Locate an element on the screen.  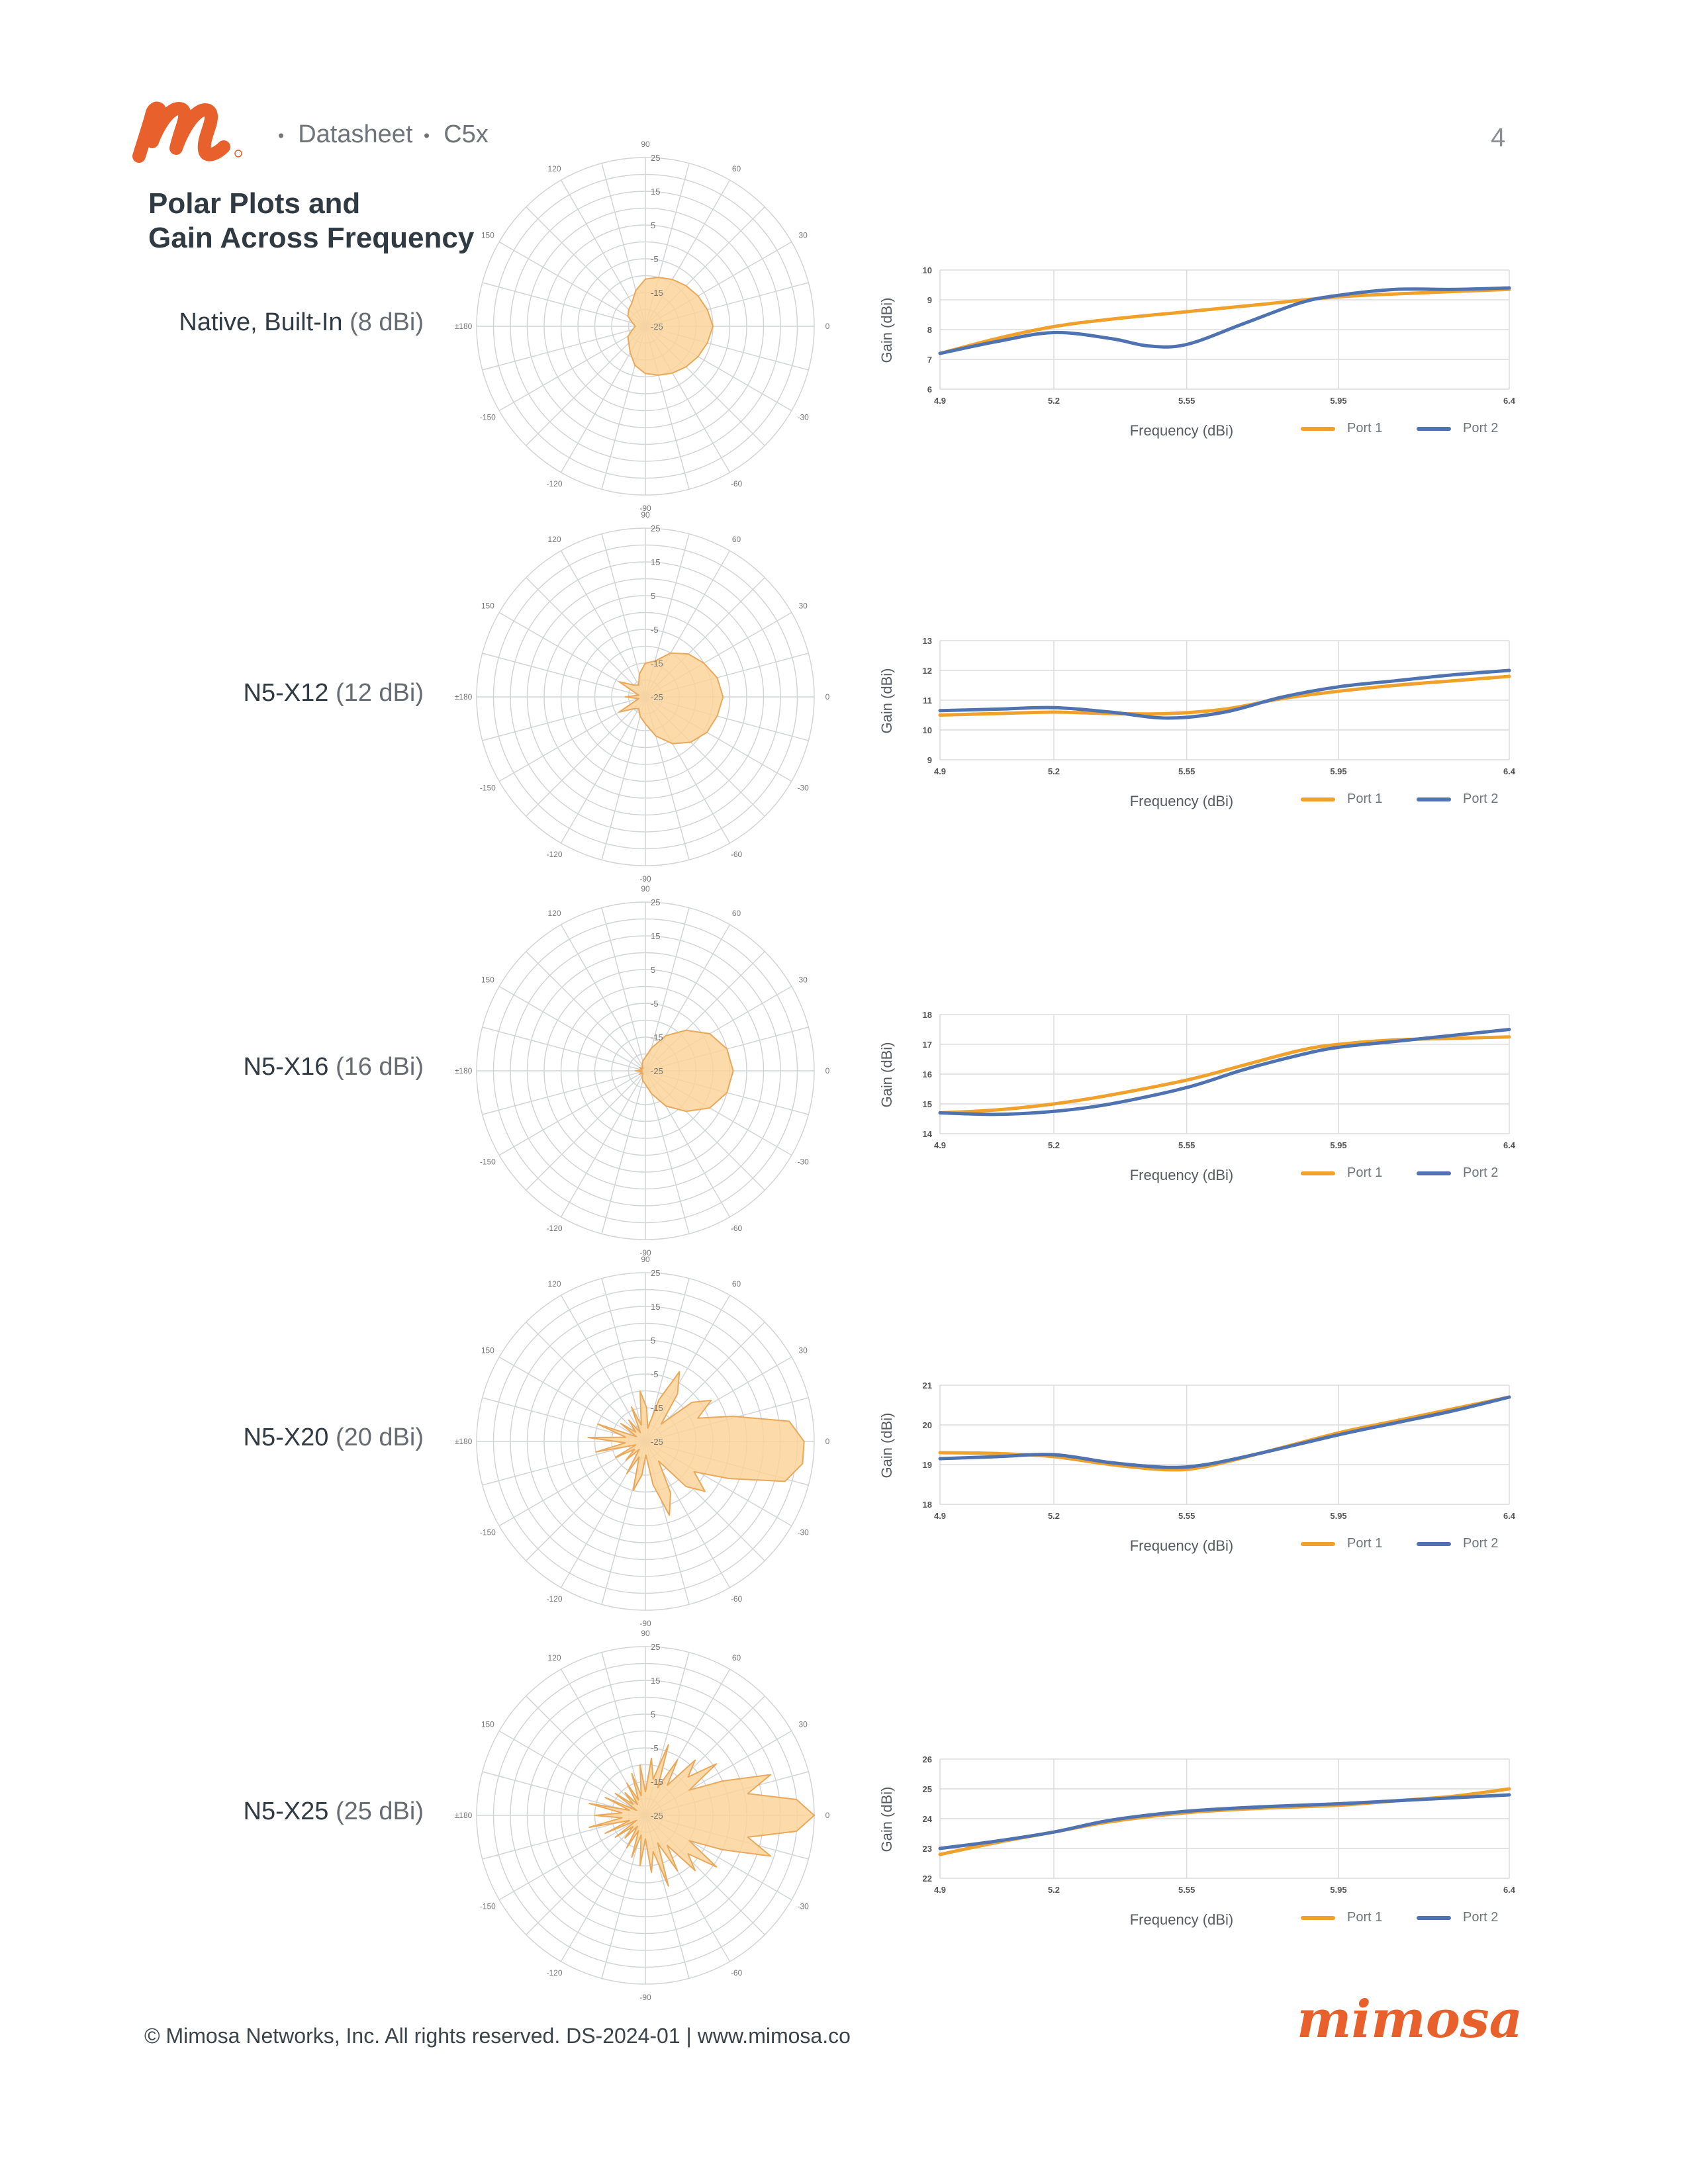
page-number: 4 is located at coordinates (1498, 137).